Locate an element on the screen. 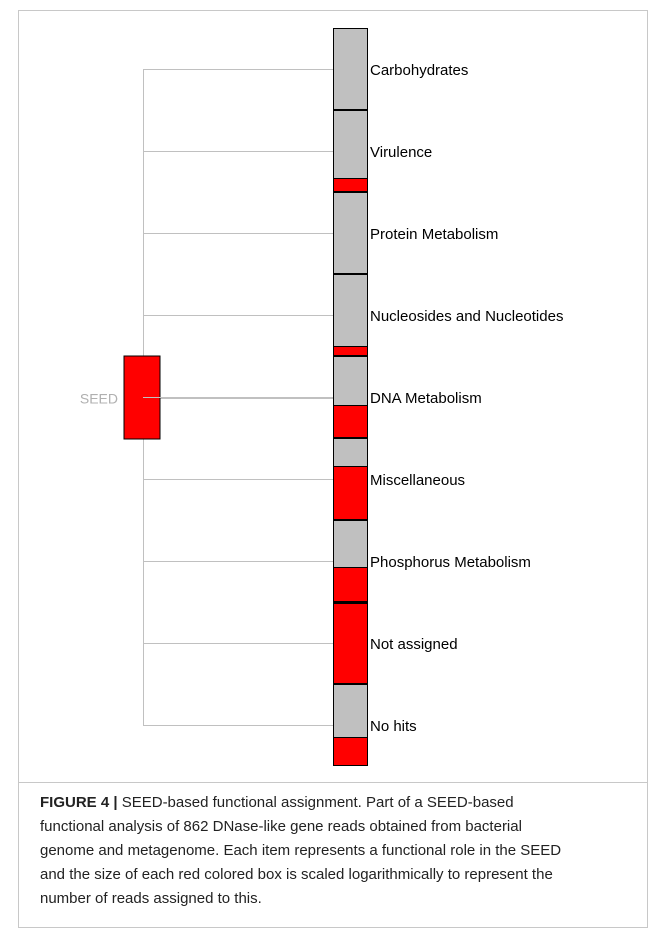 This screenshot has width=657, height=941. node-label: No hits is located at coordinates (393, 726).